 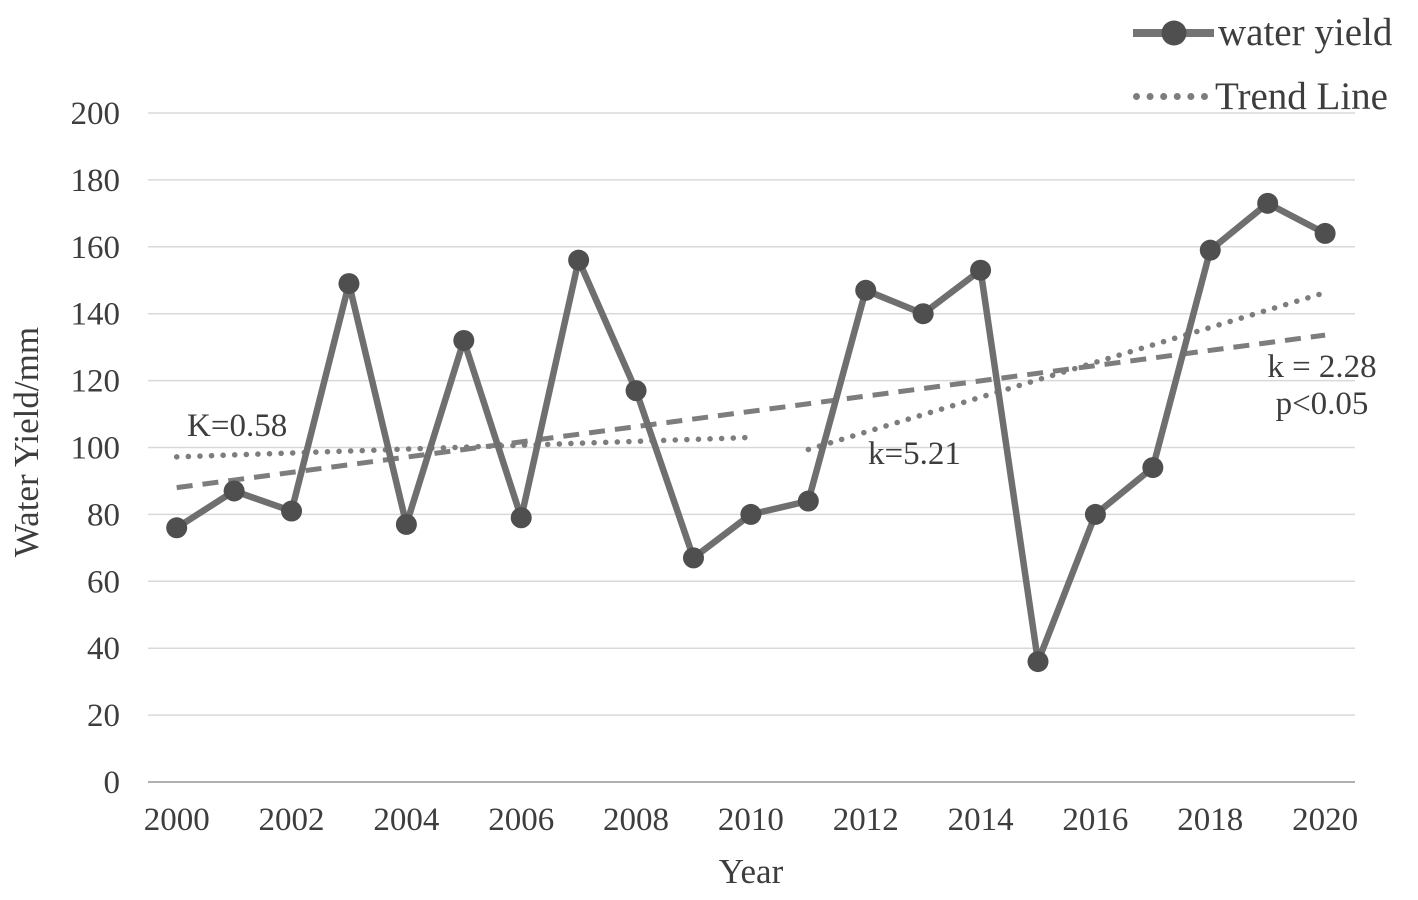 What do you see at coordinates (406, 820) in the screenshot?
I see `x-tick-label: 2004` at bounding box center [406, 820].